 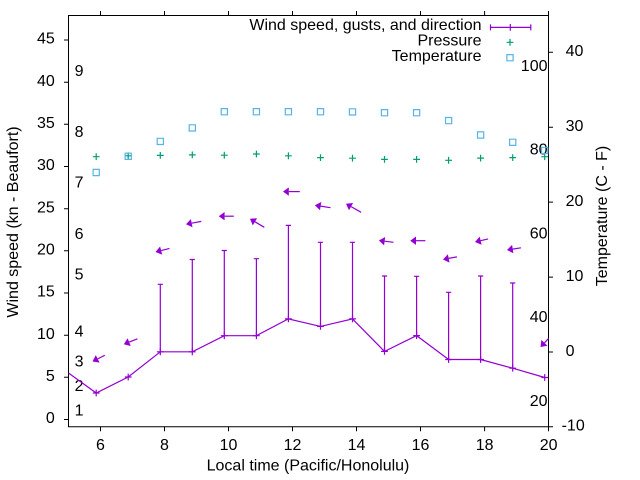 I want to click on svg-text: 100, so click(x=534, y=66).